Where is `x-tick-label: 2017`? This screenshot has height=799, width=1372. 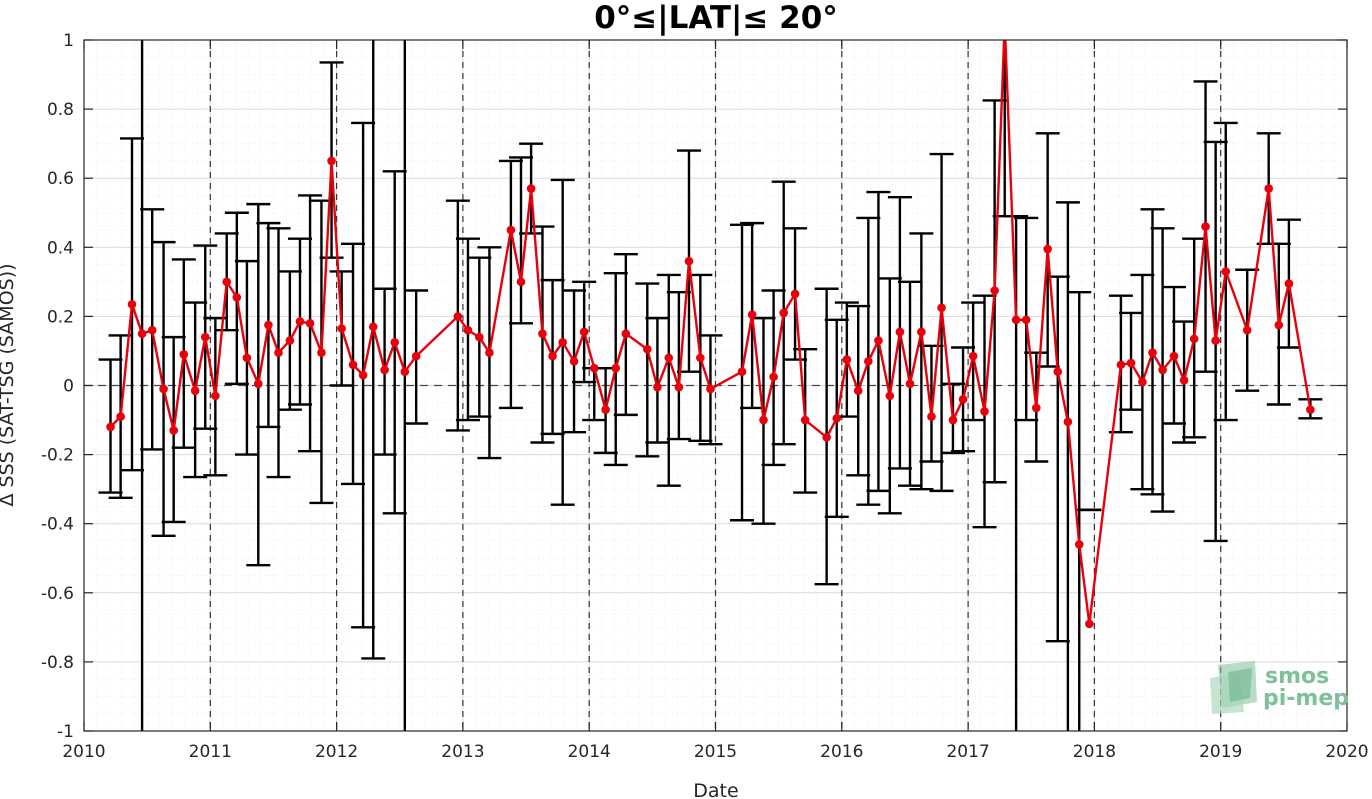 x-tick-label: 2017 is located at coordinates (967, 752).